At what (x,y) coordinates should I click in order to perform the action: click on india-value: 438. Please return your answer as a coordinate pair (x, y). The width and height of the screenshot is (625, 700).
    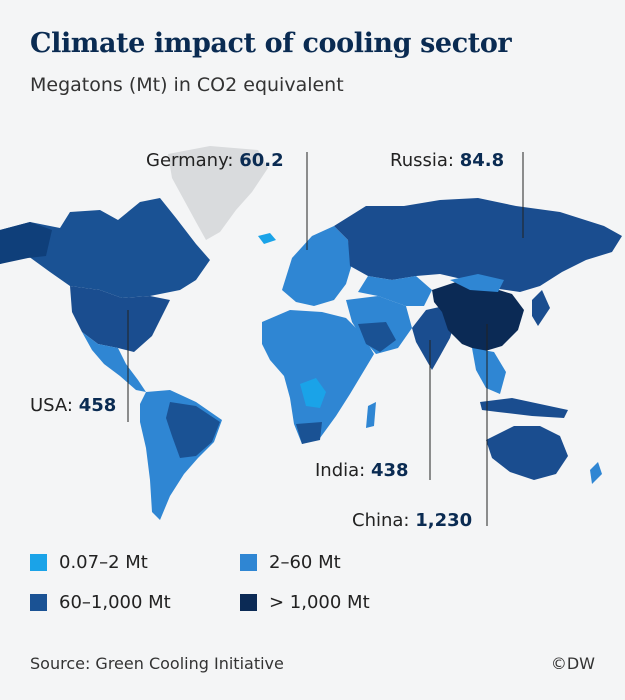
    Looking at the image, I should click on (389, 470).